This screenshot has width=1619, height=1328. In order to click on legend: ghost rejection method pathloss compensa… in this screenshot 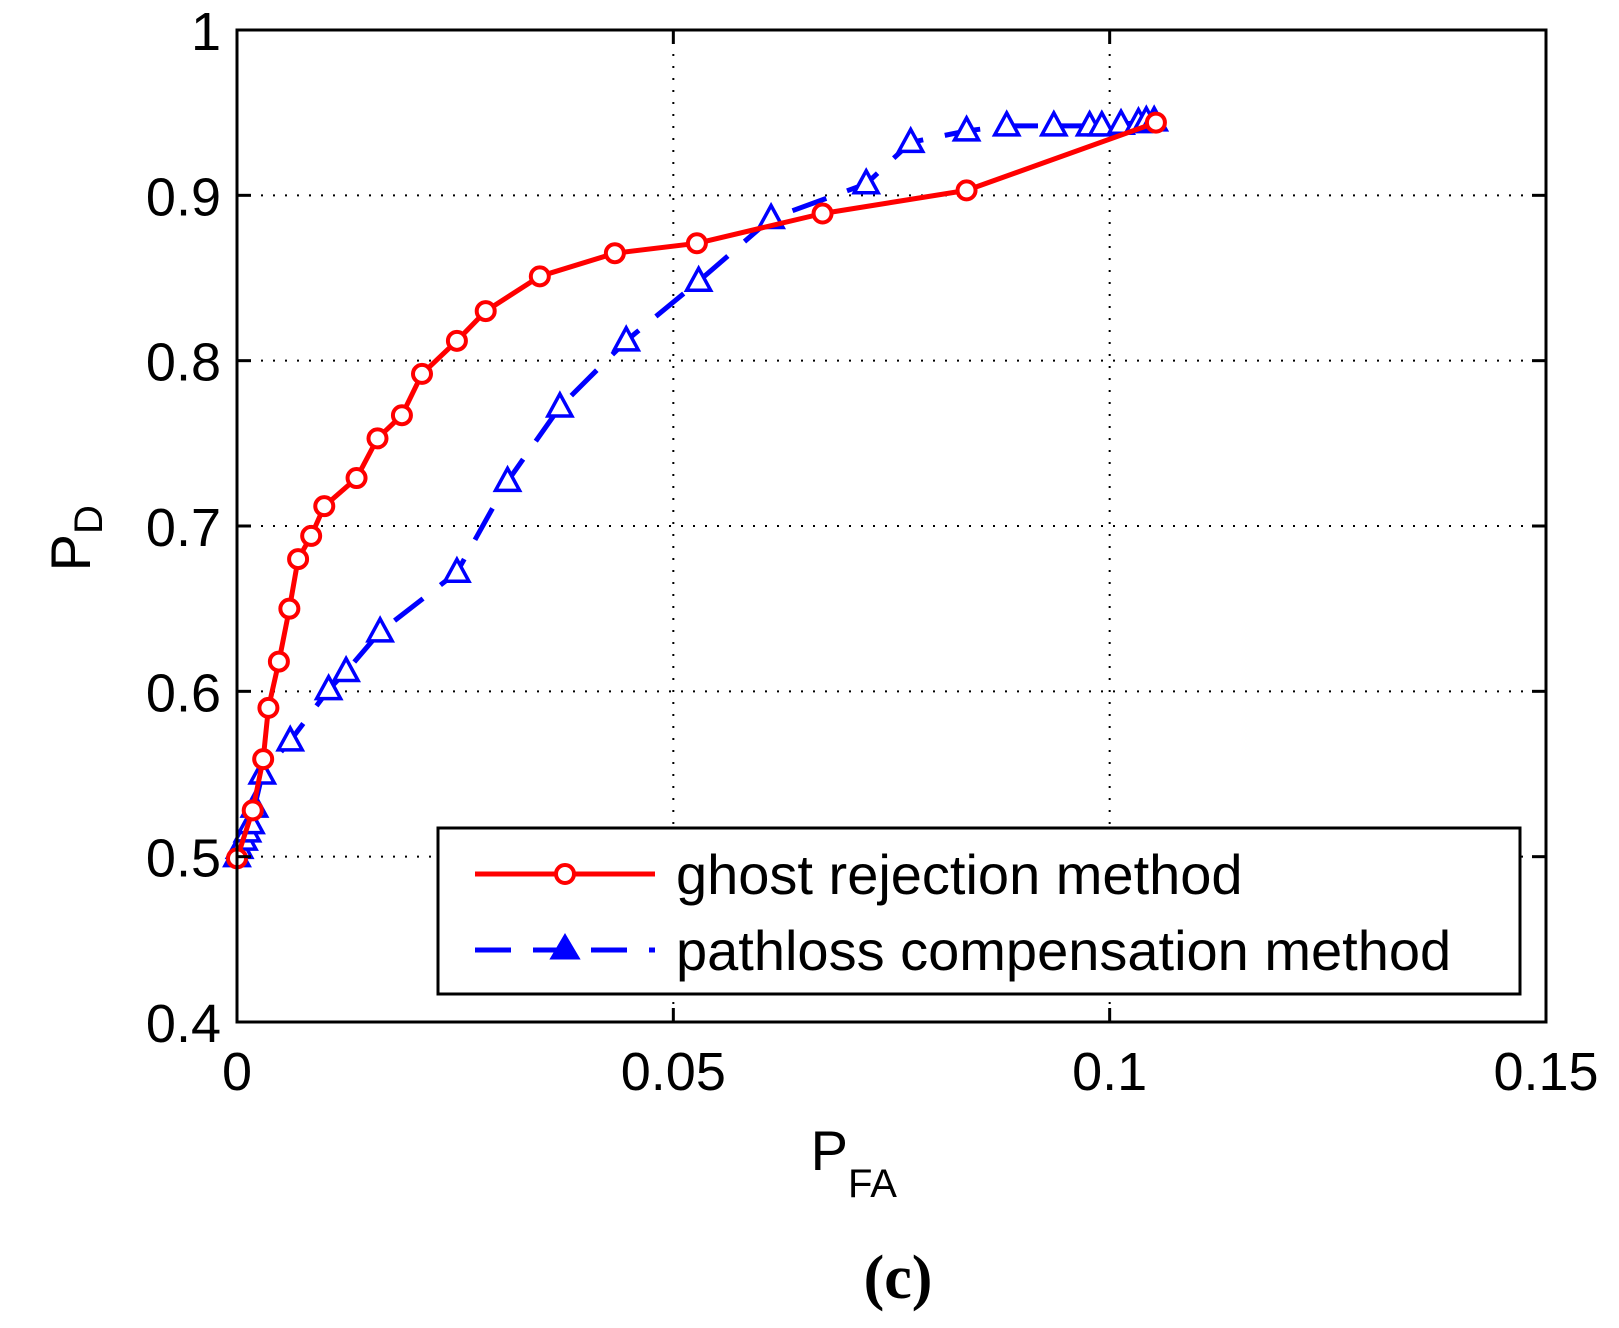, I will do `click(979, 911)`.